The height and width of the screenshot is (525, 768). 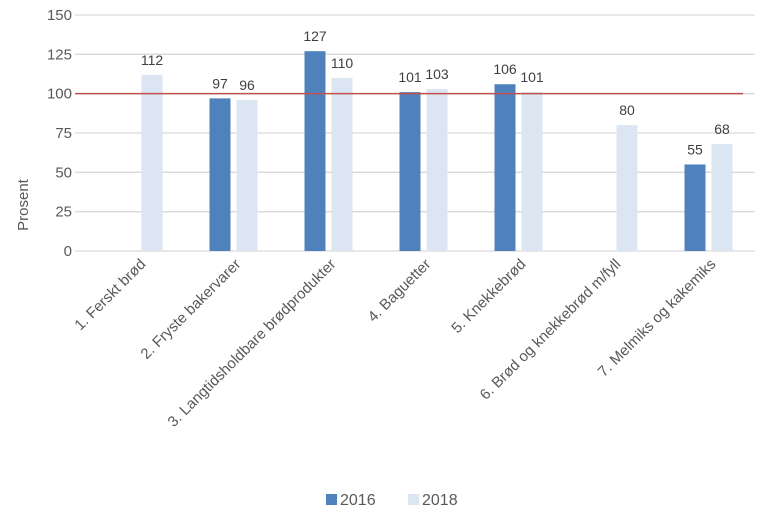 What do you see at coordinates (695, 149) in the screenshot?
I see `data-label: 55` at bounding box center [695, 149].